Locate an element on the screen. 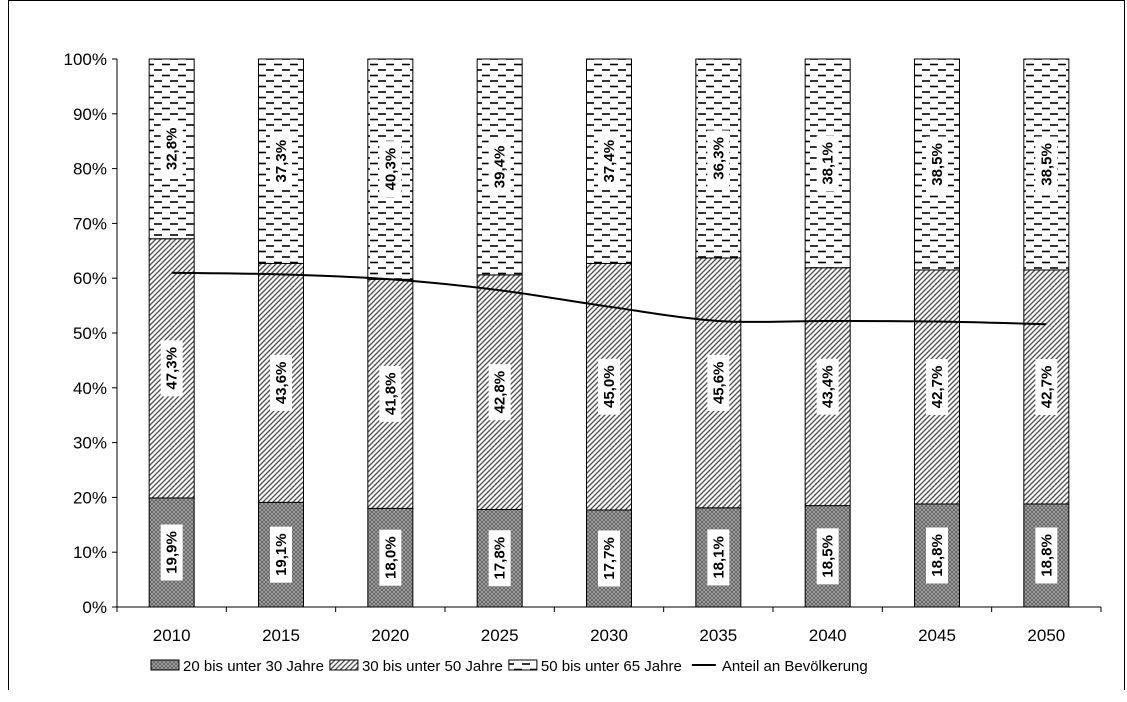 Image resolution: width=1127 pixels, height=702 pixels. data-label: 19,1% is located at coordinates (281, 554).